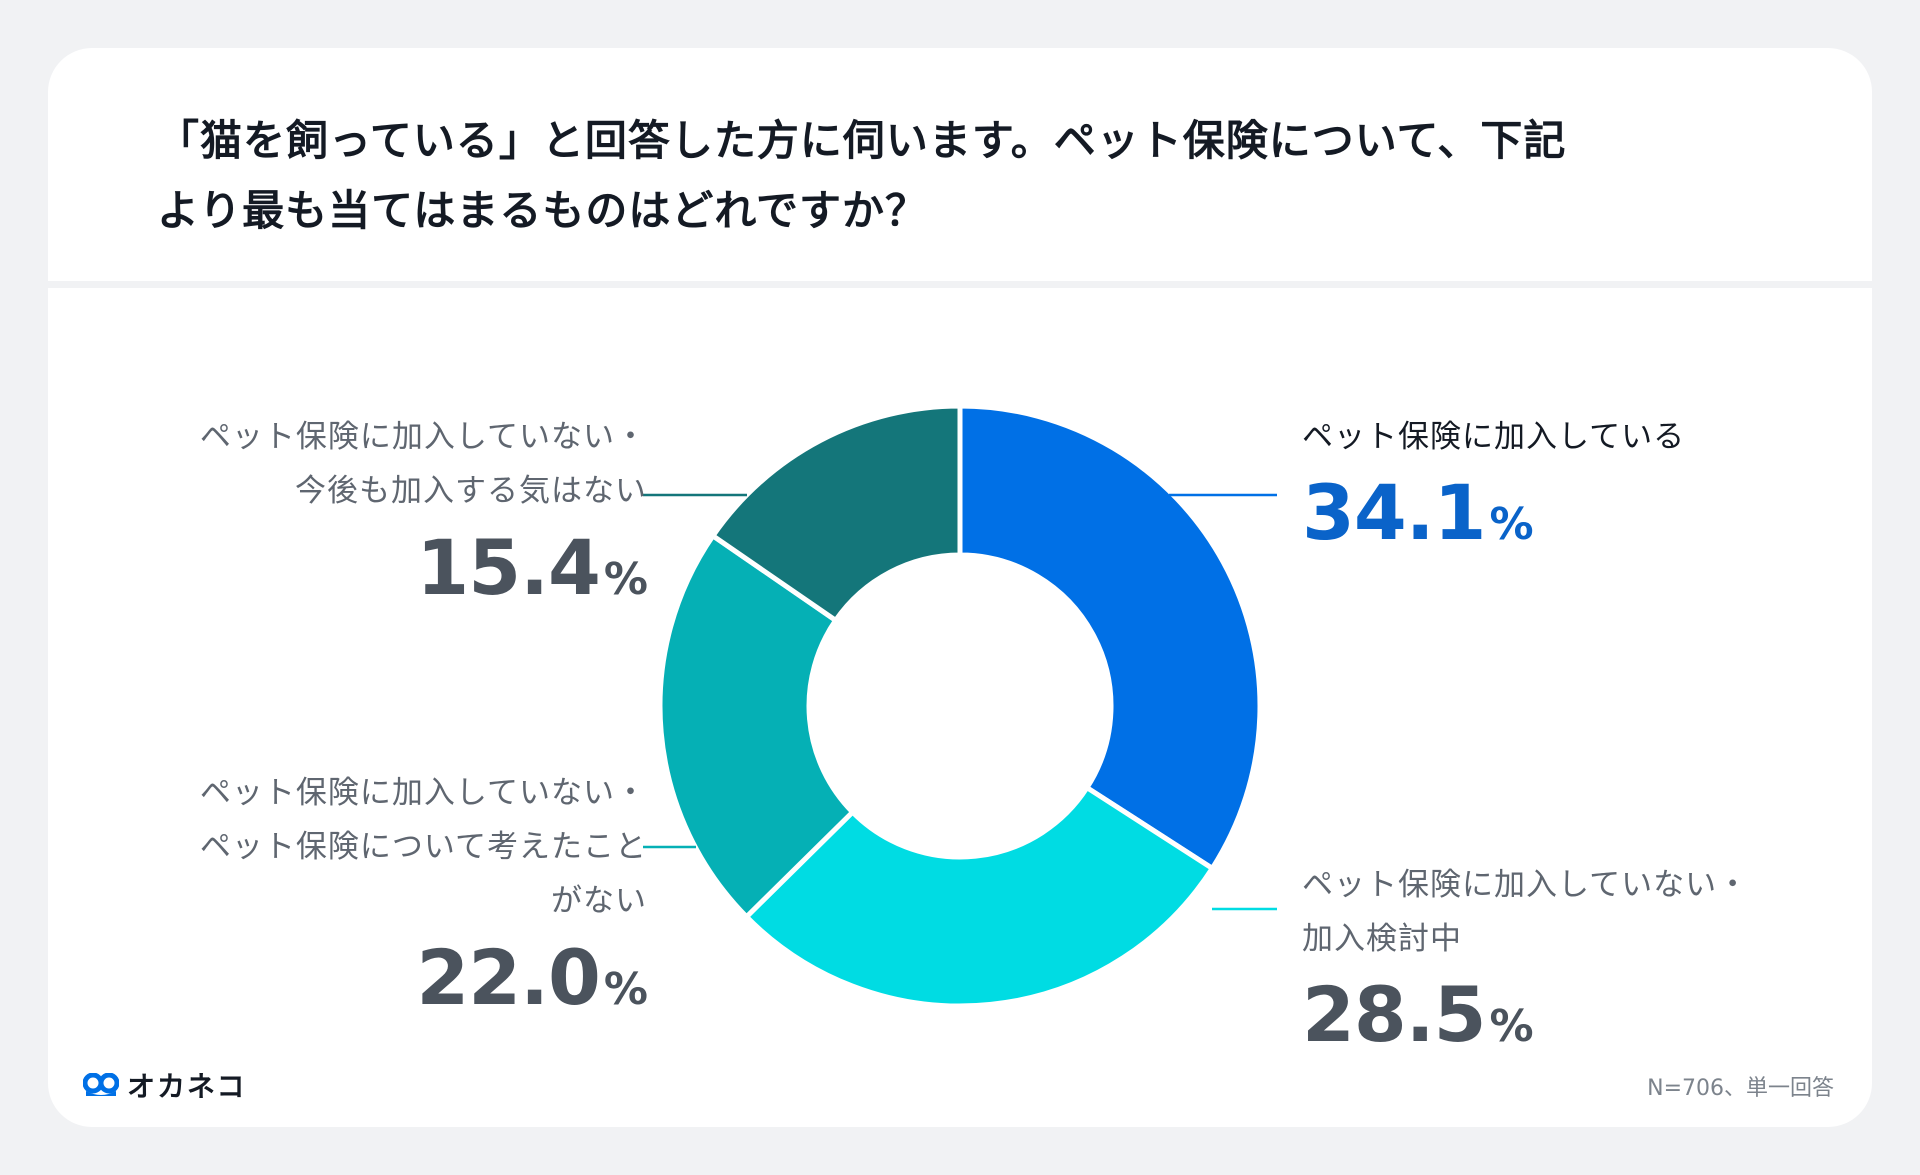 Image resolution: width=1920 pixels, height=1175 pixels. What do you see at coordinates (471, 491) in the screenshot?
I see `label-line: 今後も加入する気はない` at bounding box center [471, 491].